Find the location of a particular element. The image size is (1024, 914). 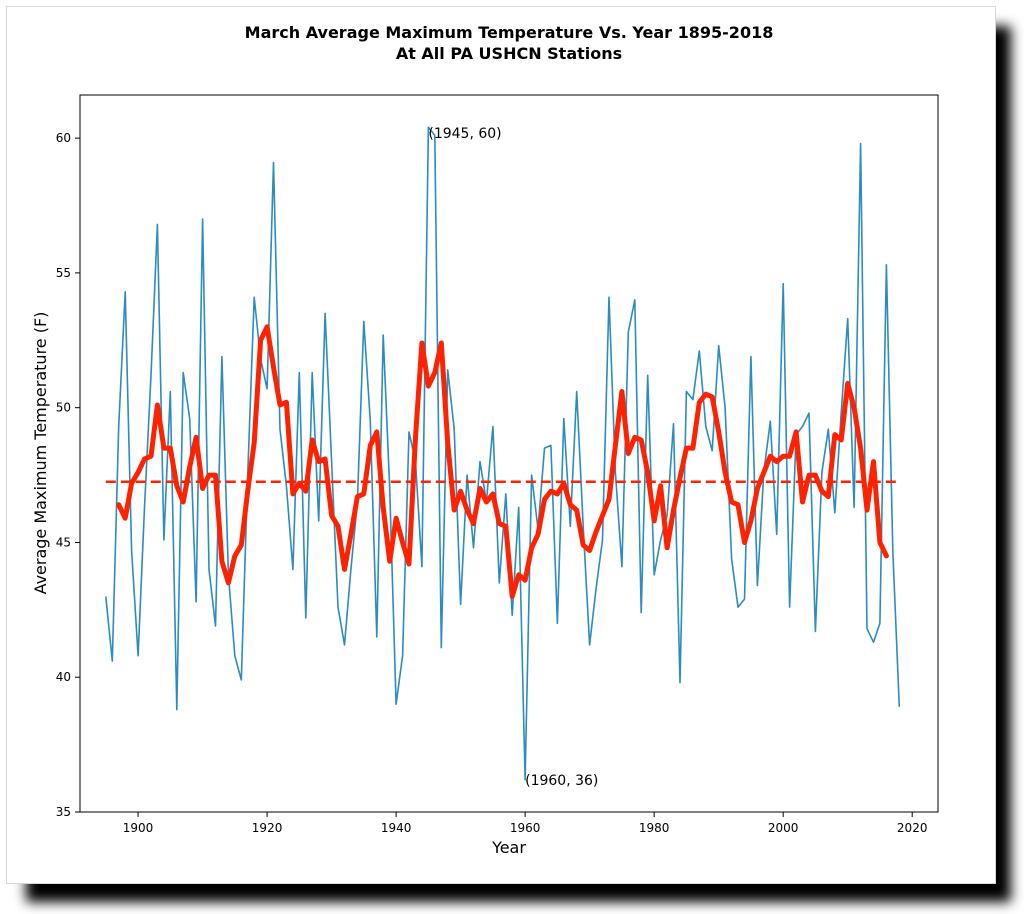

y-tick-label: 60 is located at coordinates (63, 138).